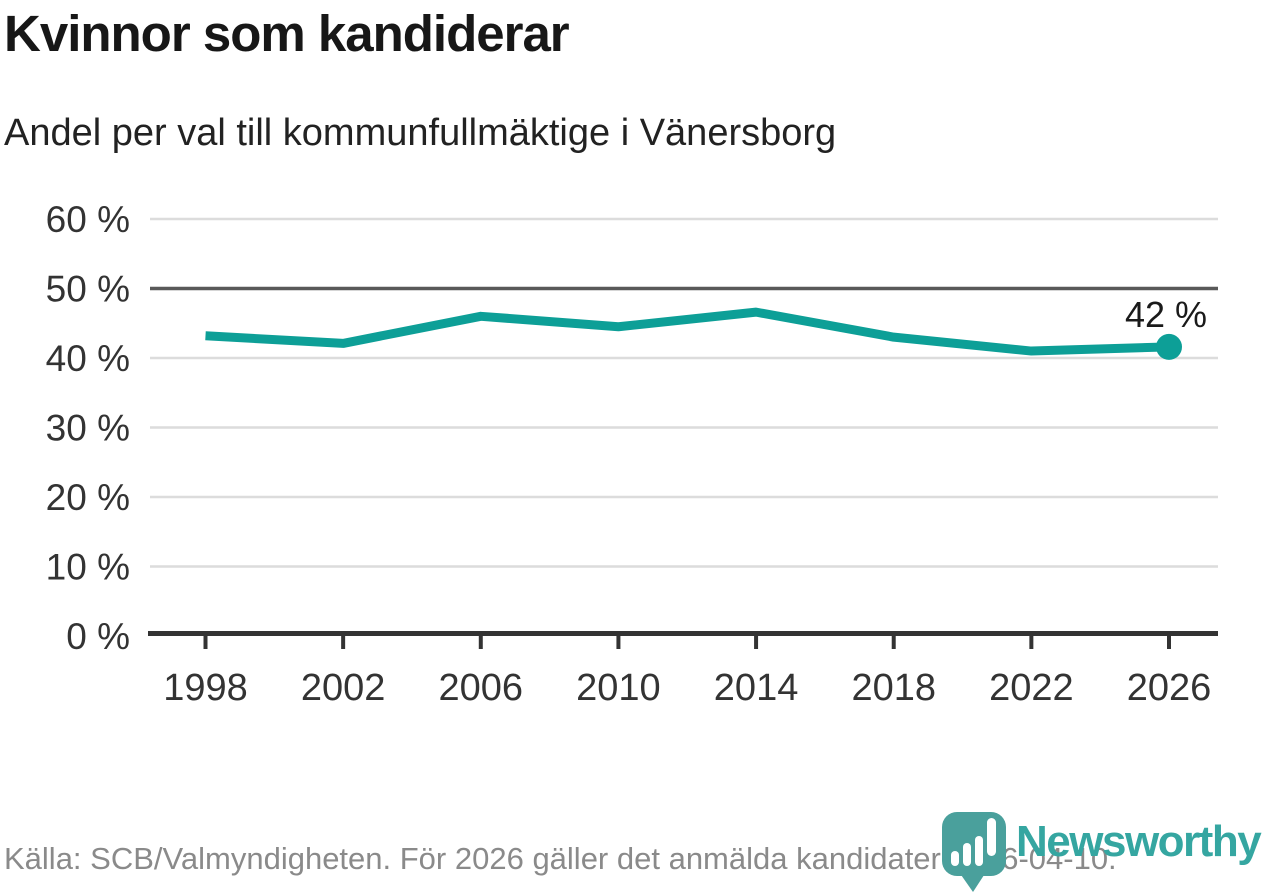 The image size is (1262, 893). Describe the element at coordinates (756, 688) in the screenshot. I see `x-tick-label: 2014` at that location.